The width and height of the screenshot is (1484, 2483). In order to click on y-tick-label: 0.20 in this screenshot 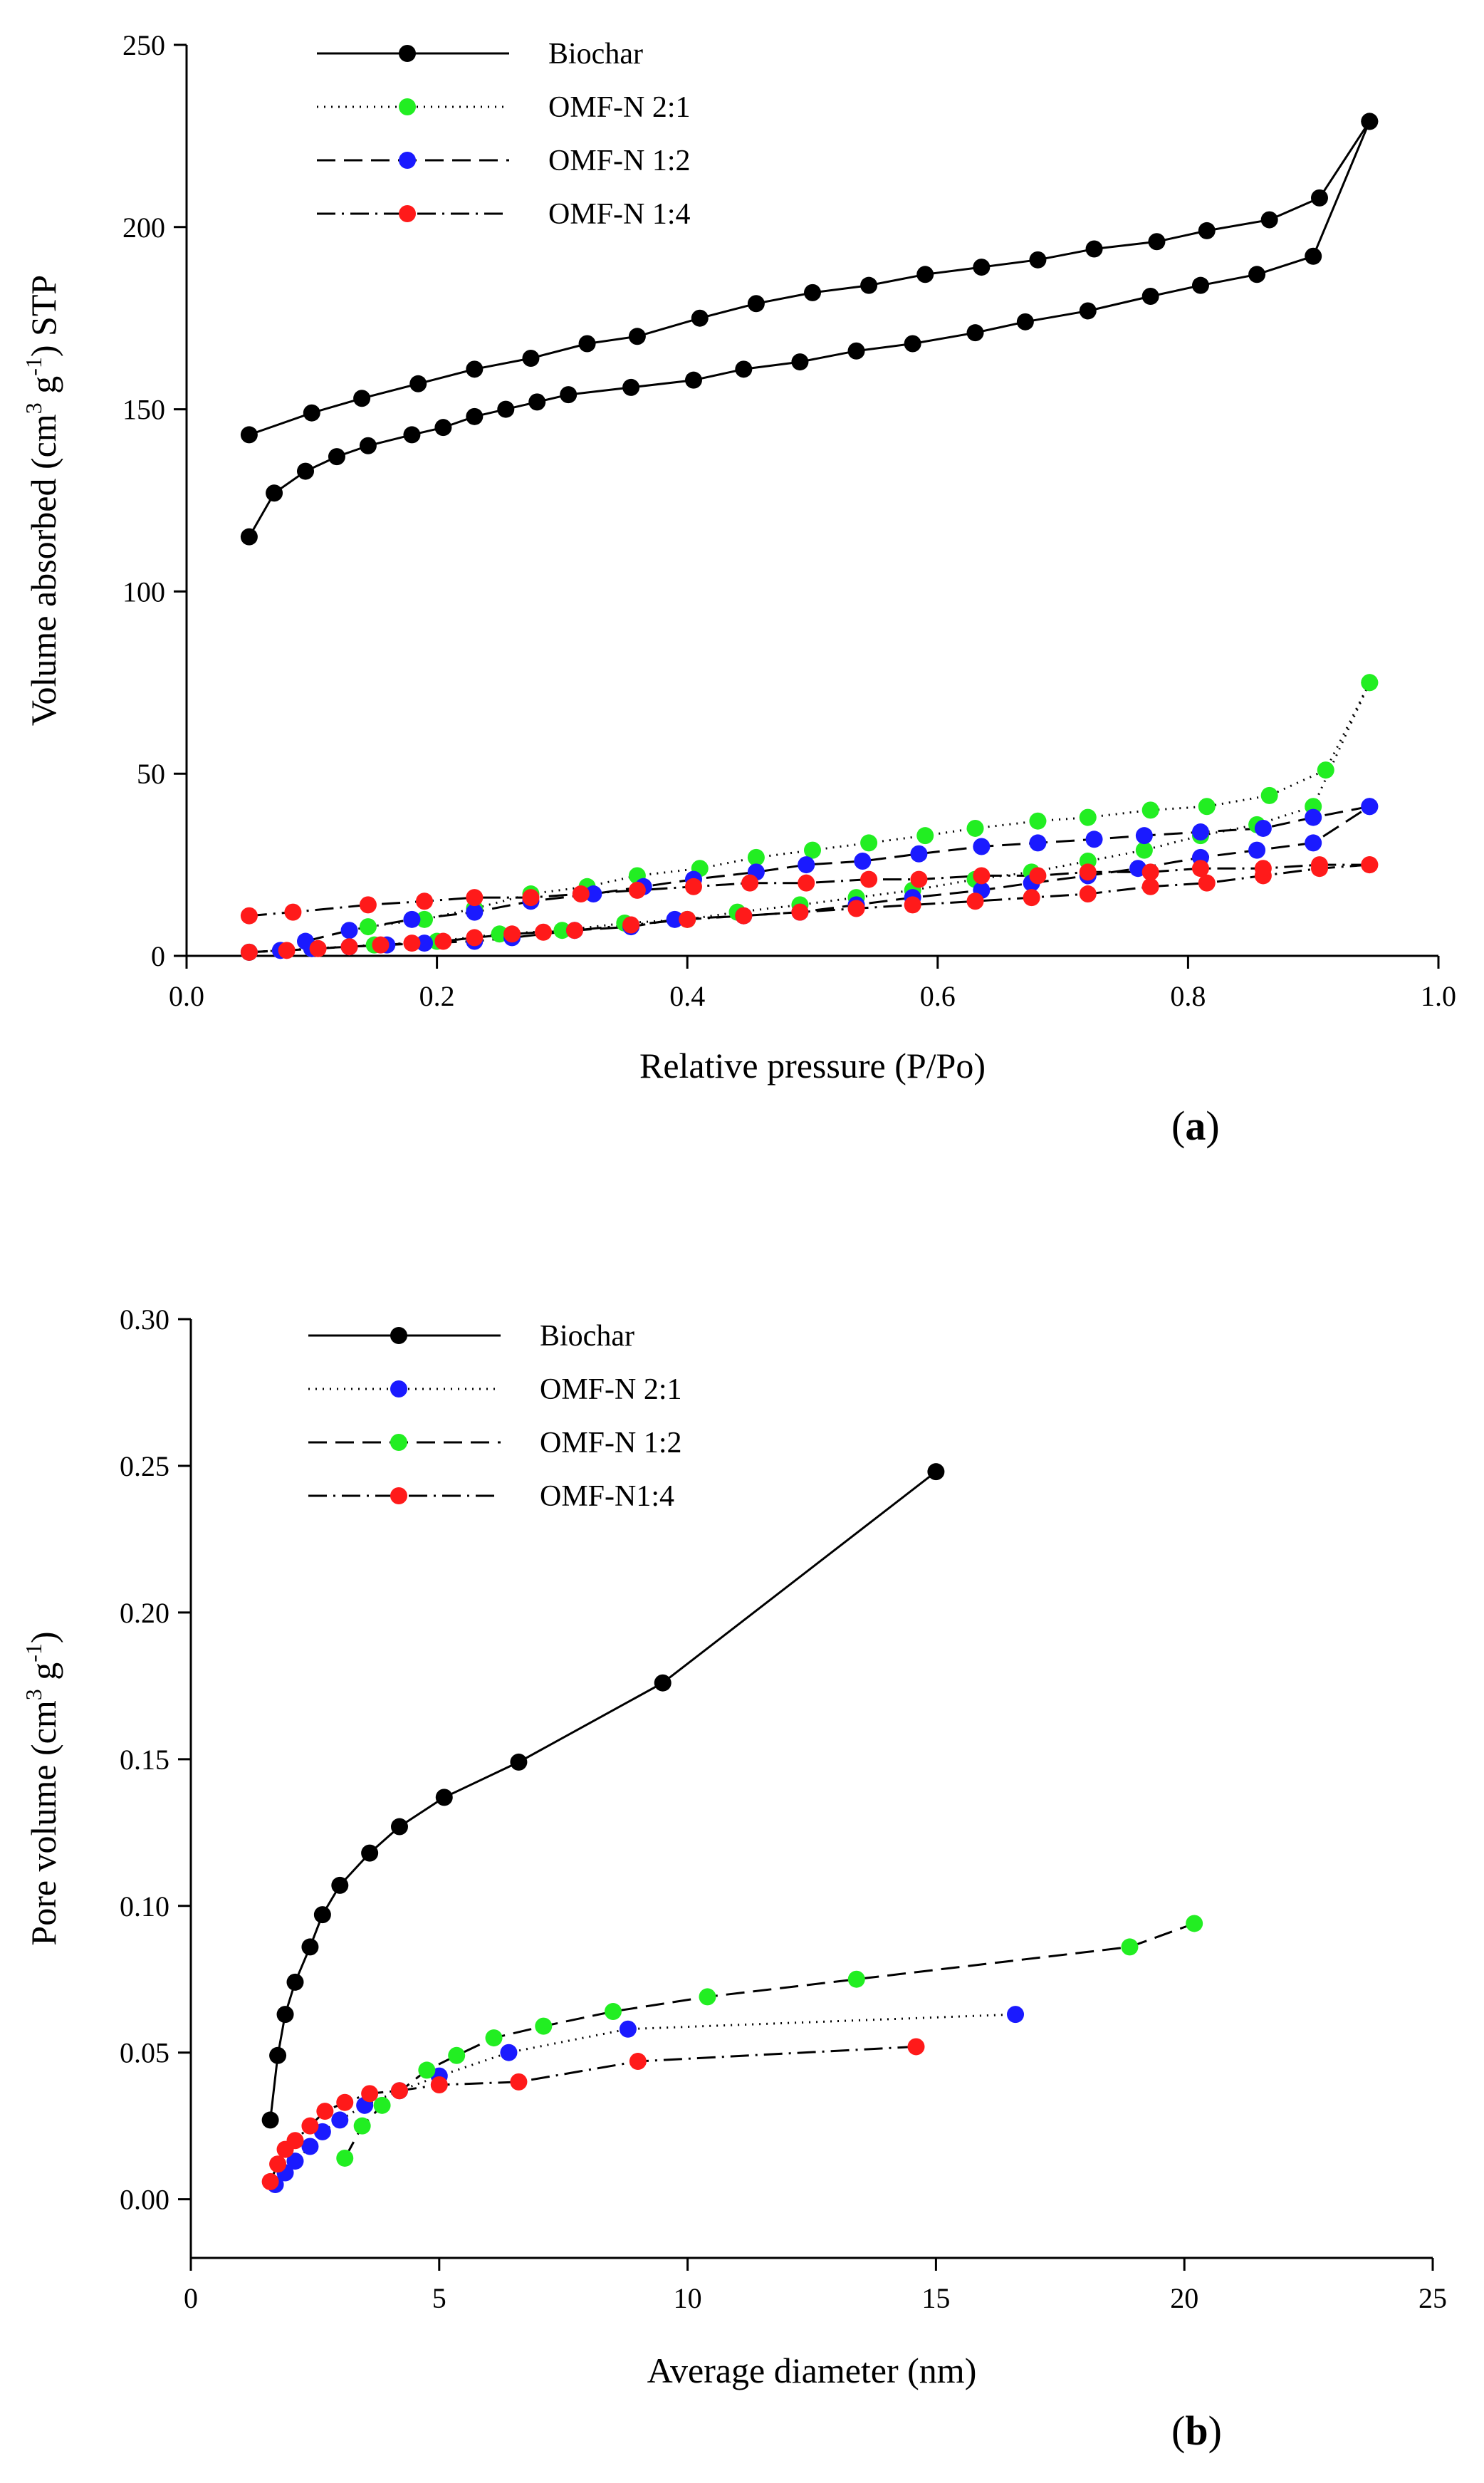, I will do `click(144, 1613)`.